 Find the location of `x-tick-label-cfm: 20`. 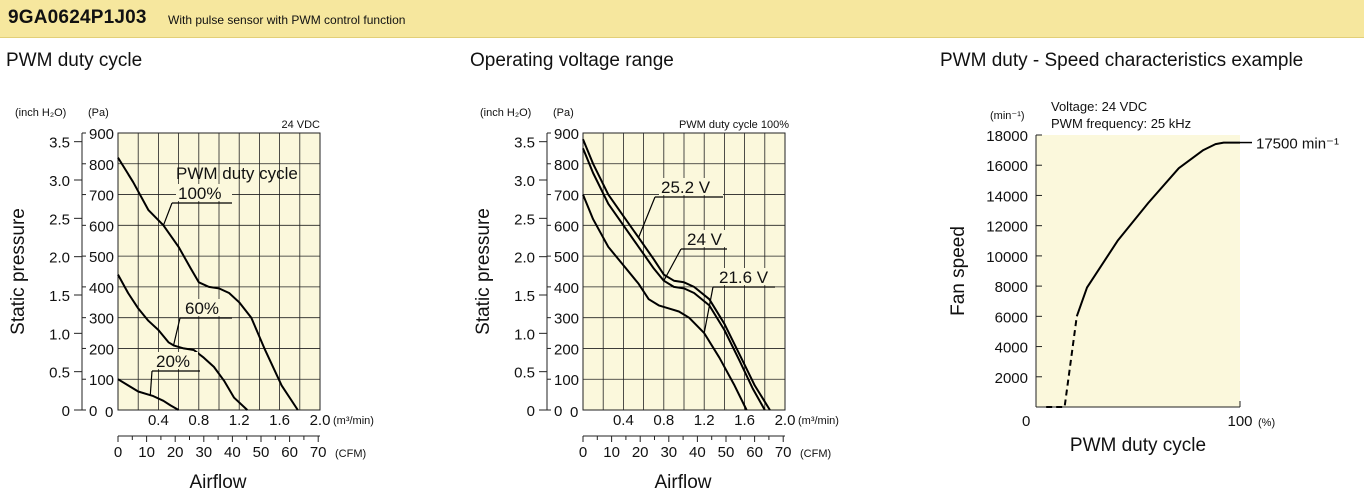

x-tick-label-cfm: 20 is located at coordinates (175, 452).